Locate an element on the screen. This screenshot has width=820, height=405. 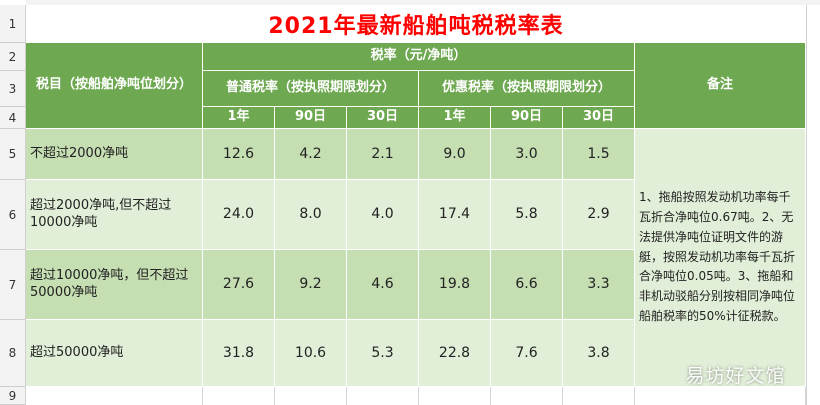
row-header-4: 4 is located at coordinates (13, 118).